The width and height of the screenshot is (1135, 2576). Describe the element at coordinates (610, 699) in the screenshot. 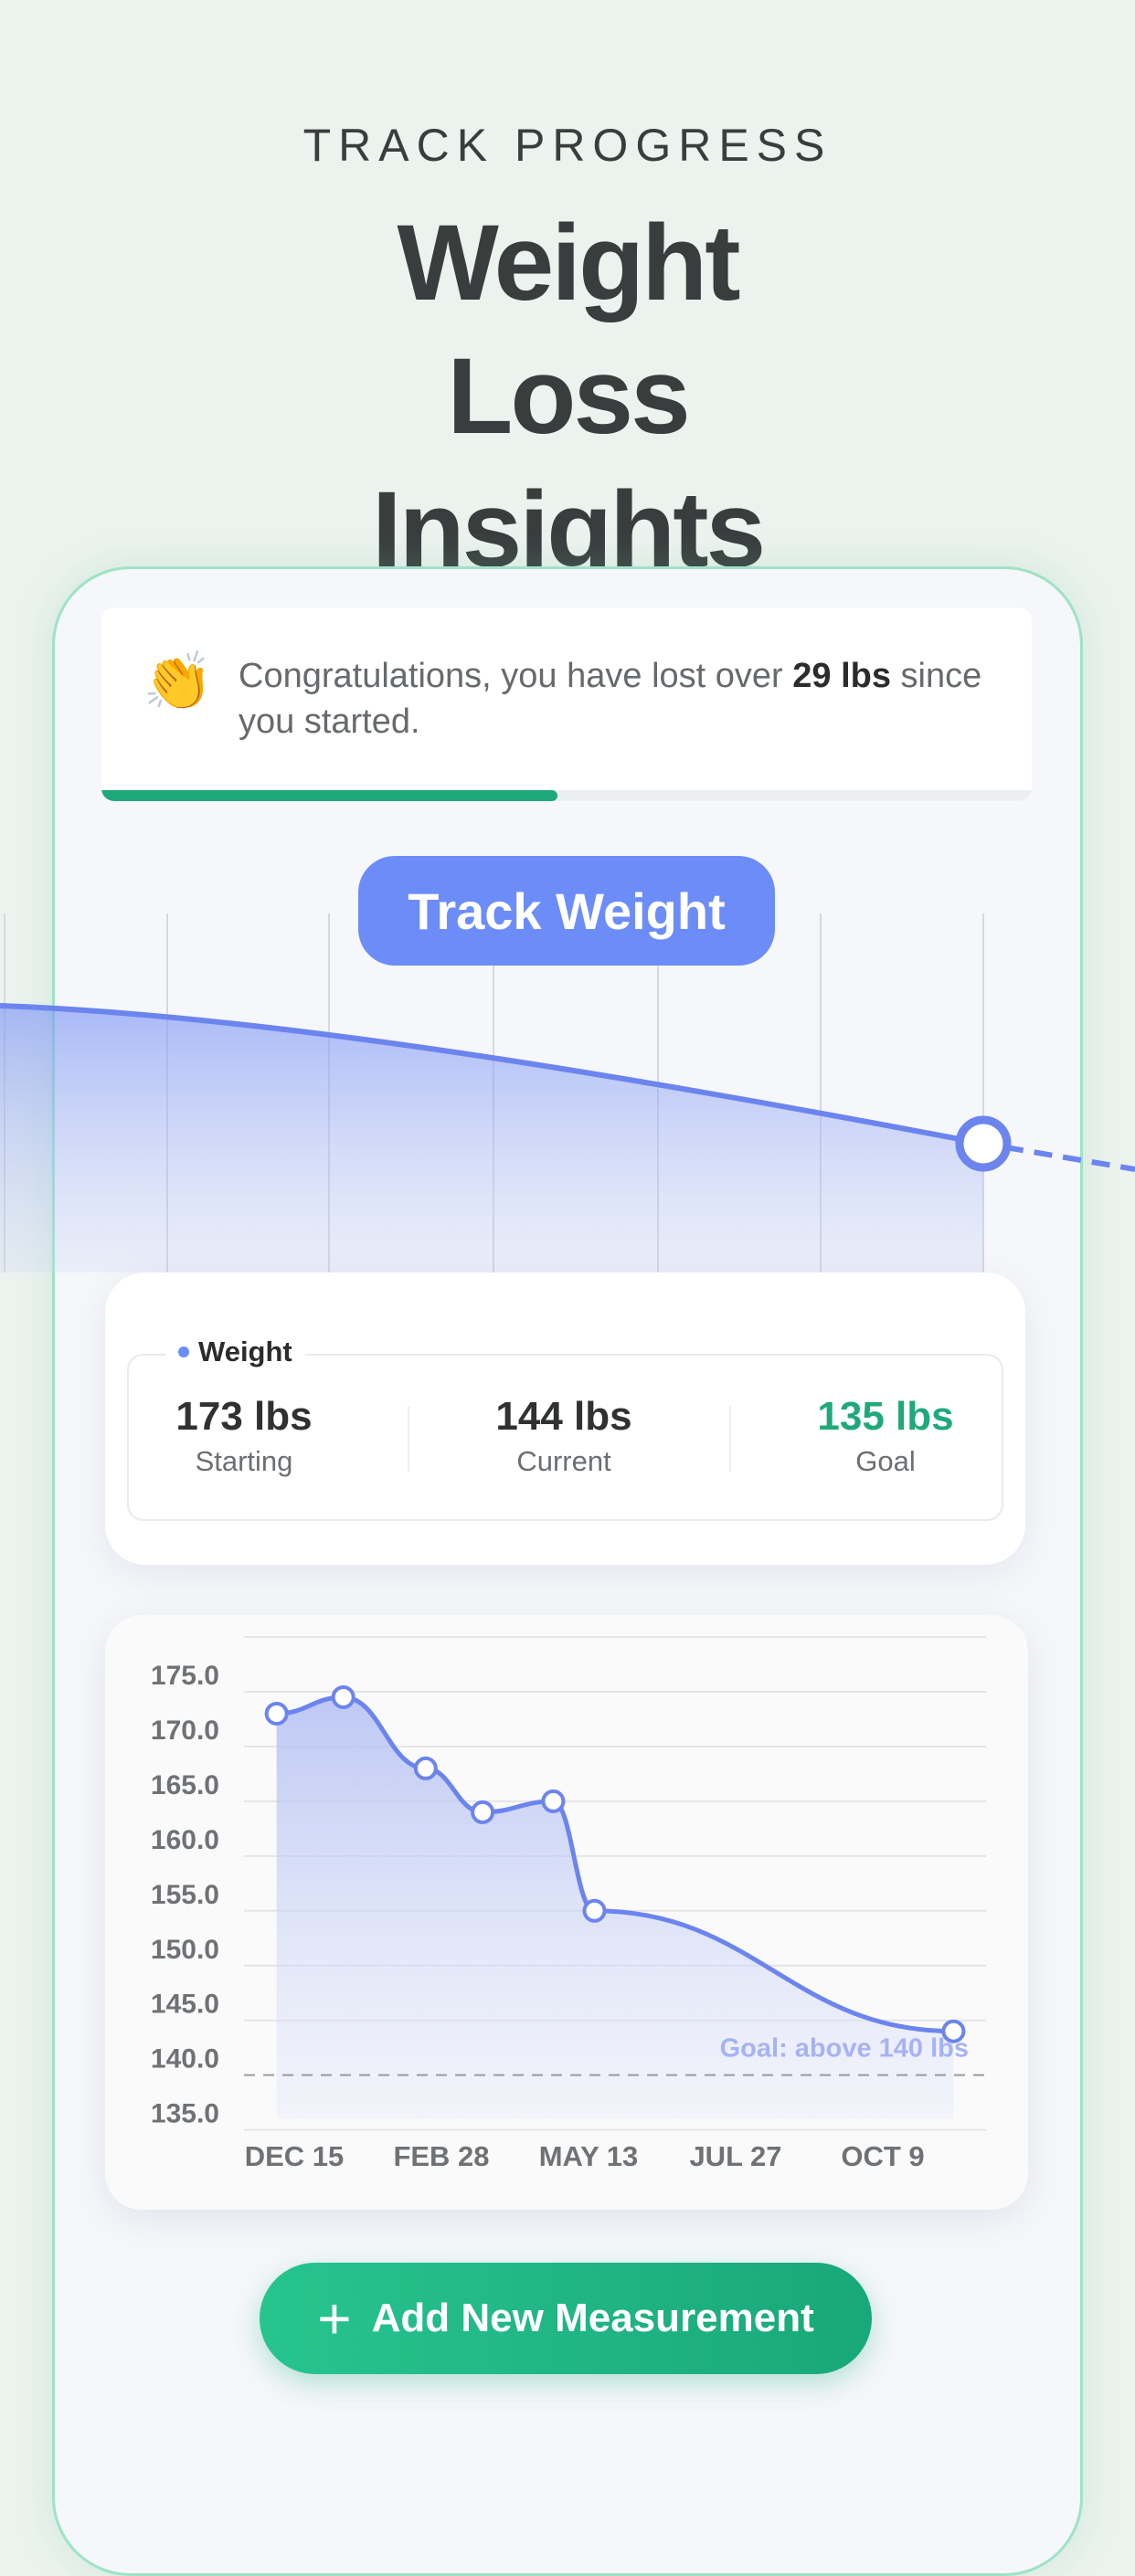

I see `congrats-text-end: since you started.` at that location.